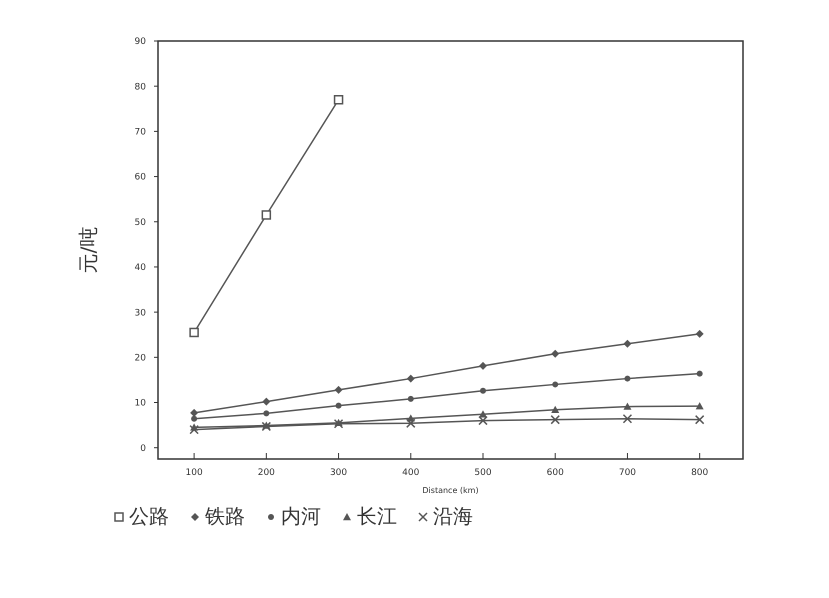 This screenshot has width=829, height=598. What do you see at coordinates (140, 223) in the screenshot?
I see `y-tick-label: 50` at bounding box center [140, 223].